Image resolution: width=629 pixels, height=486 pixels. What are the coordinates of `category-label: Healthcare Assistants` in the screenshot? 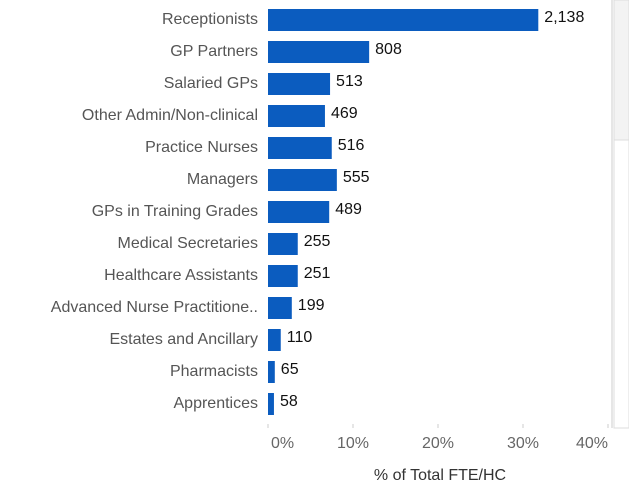 It's located at (181, 275).